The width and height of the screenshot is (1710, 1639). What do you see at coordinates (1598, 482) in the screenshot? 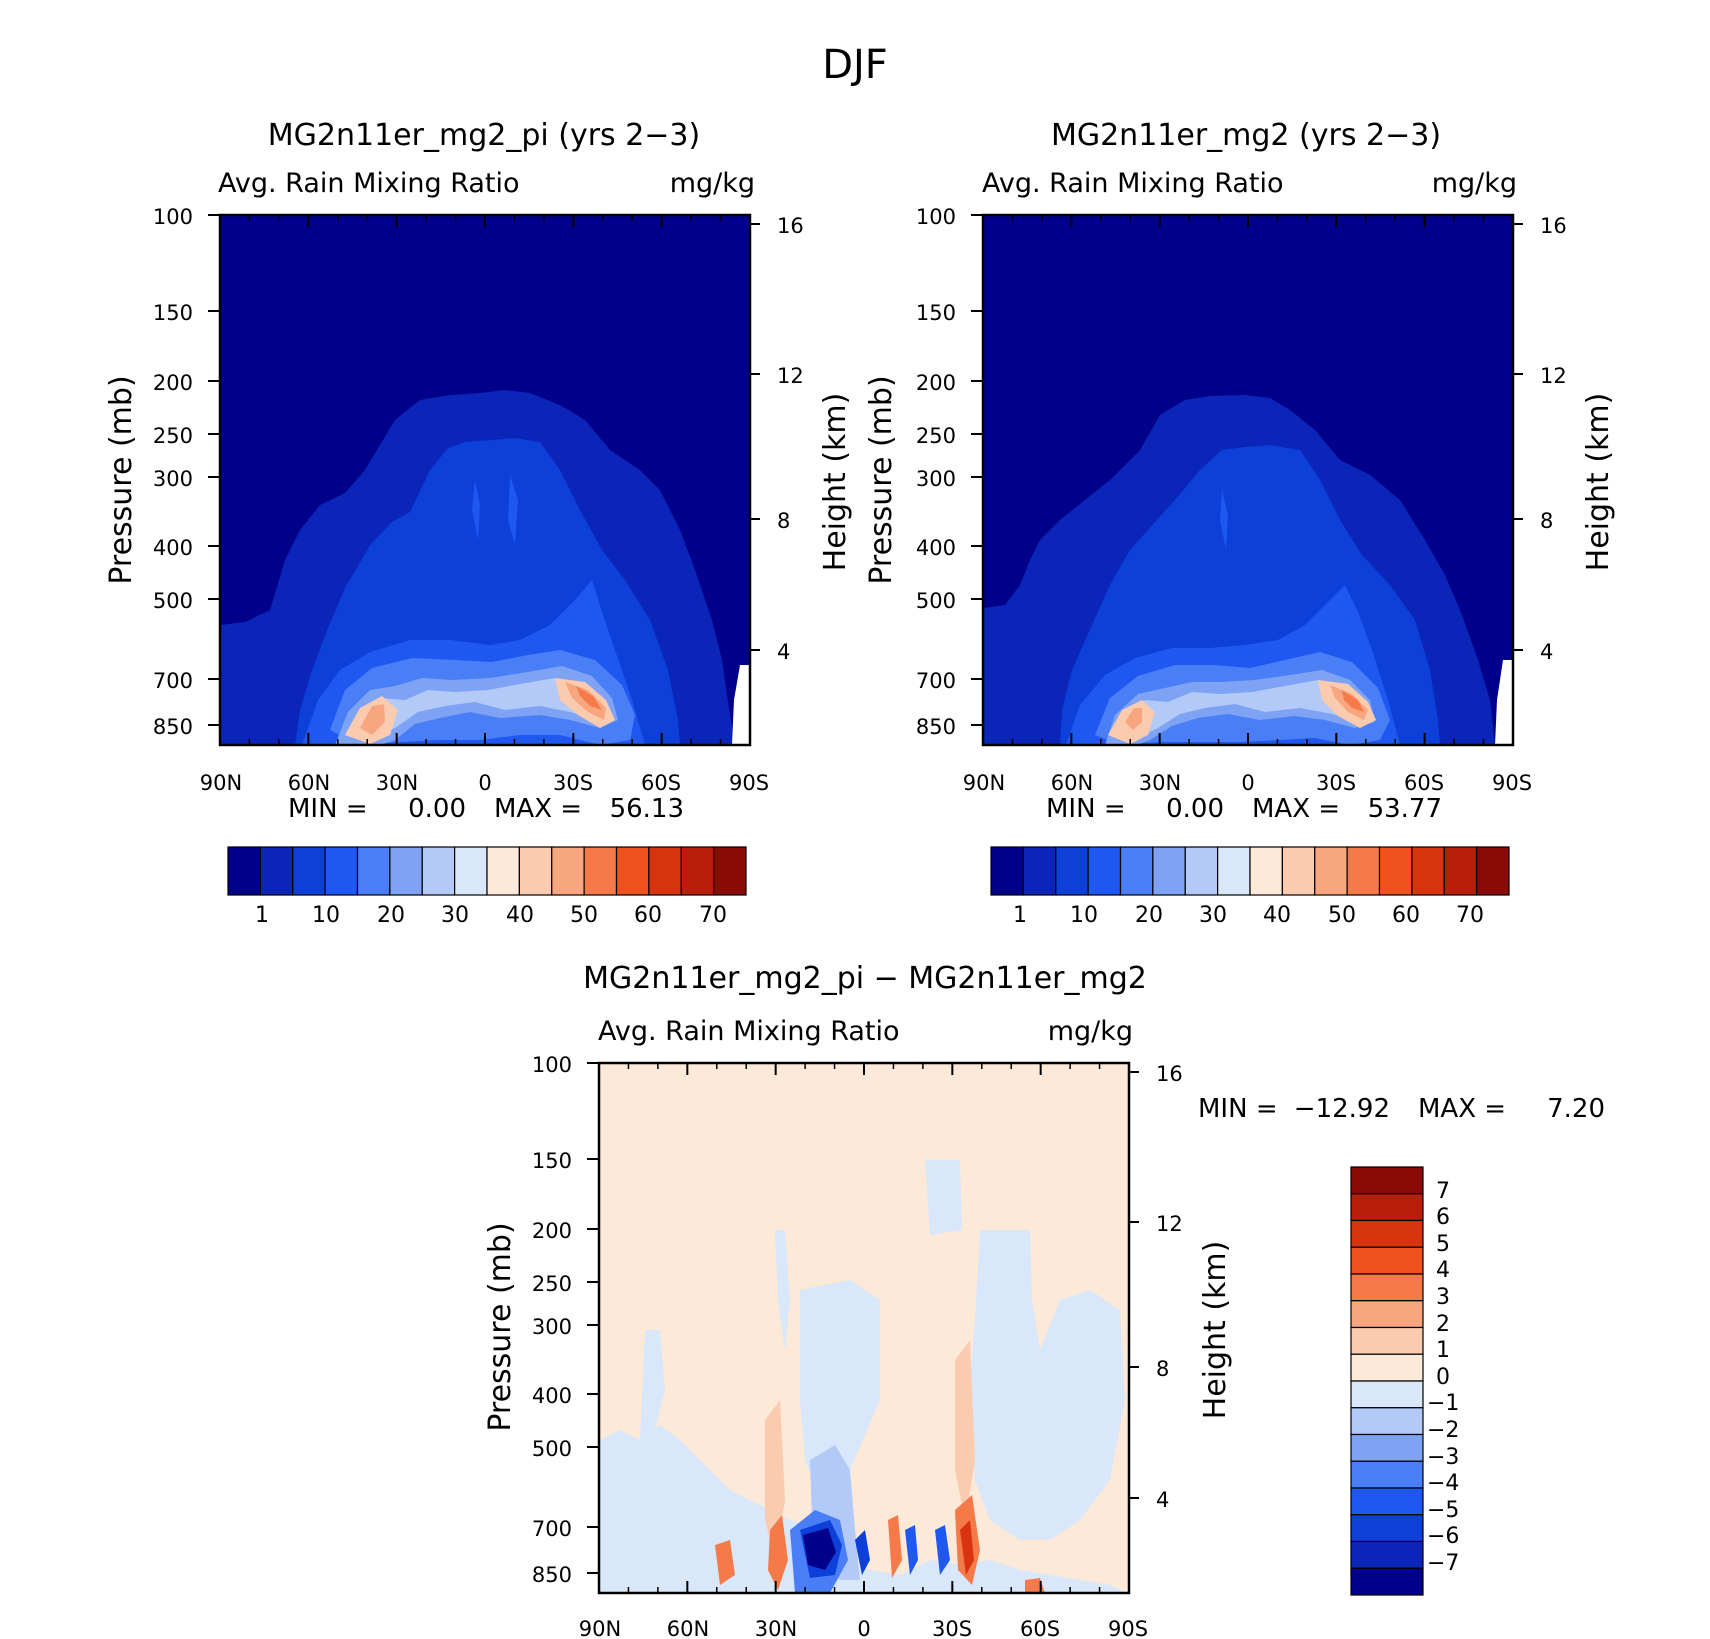
I see `right-y-axis-right-title: Height (km)` at bounding box center [1598, 482].